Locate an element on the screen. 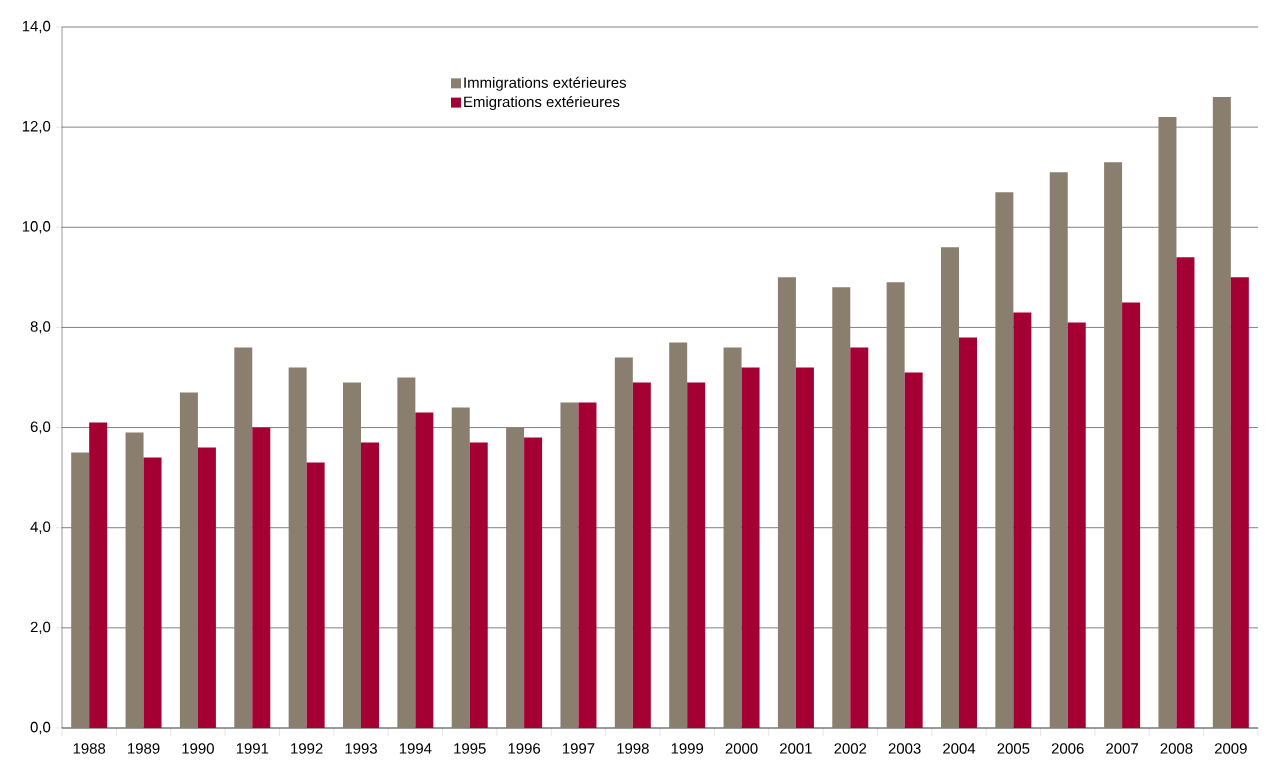  x-tick-label: 2003 is located at coordinates (904, 748).